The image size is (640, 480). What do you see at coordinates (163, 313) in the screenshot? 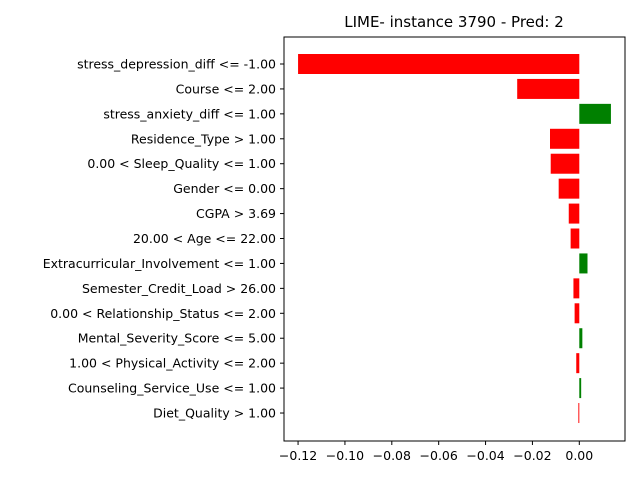
I see `y-tick-label-10: 0.00 < Relationship_Status <= 2.00` at bounding box center [163, 313].